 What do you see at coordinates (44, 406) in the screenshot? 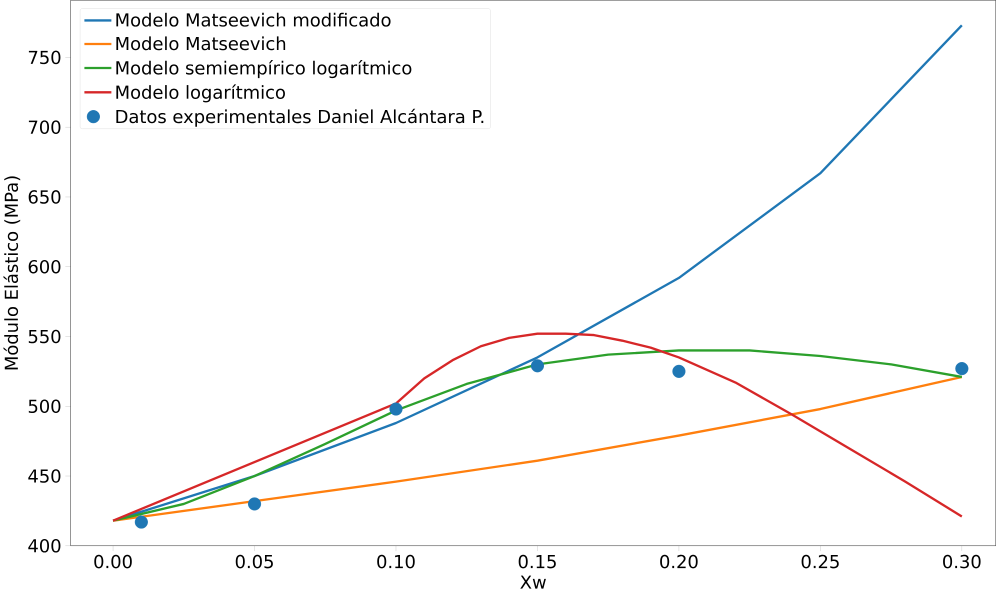
I see `y-tick-label: 500` at bounding box center [44, 406].